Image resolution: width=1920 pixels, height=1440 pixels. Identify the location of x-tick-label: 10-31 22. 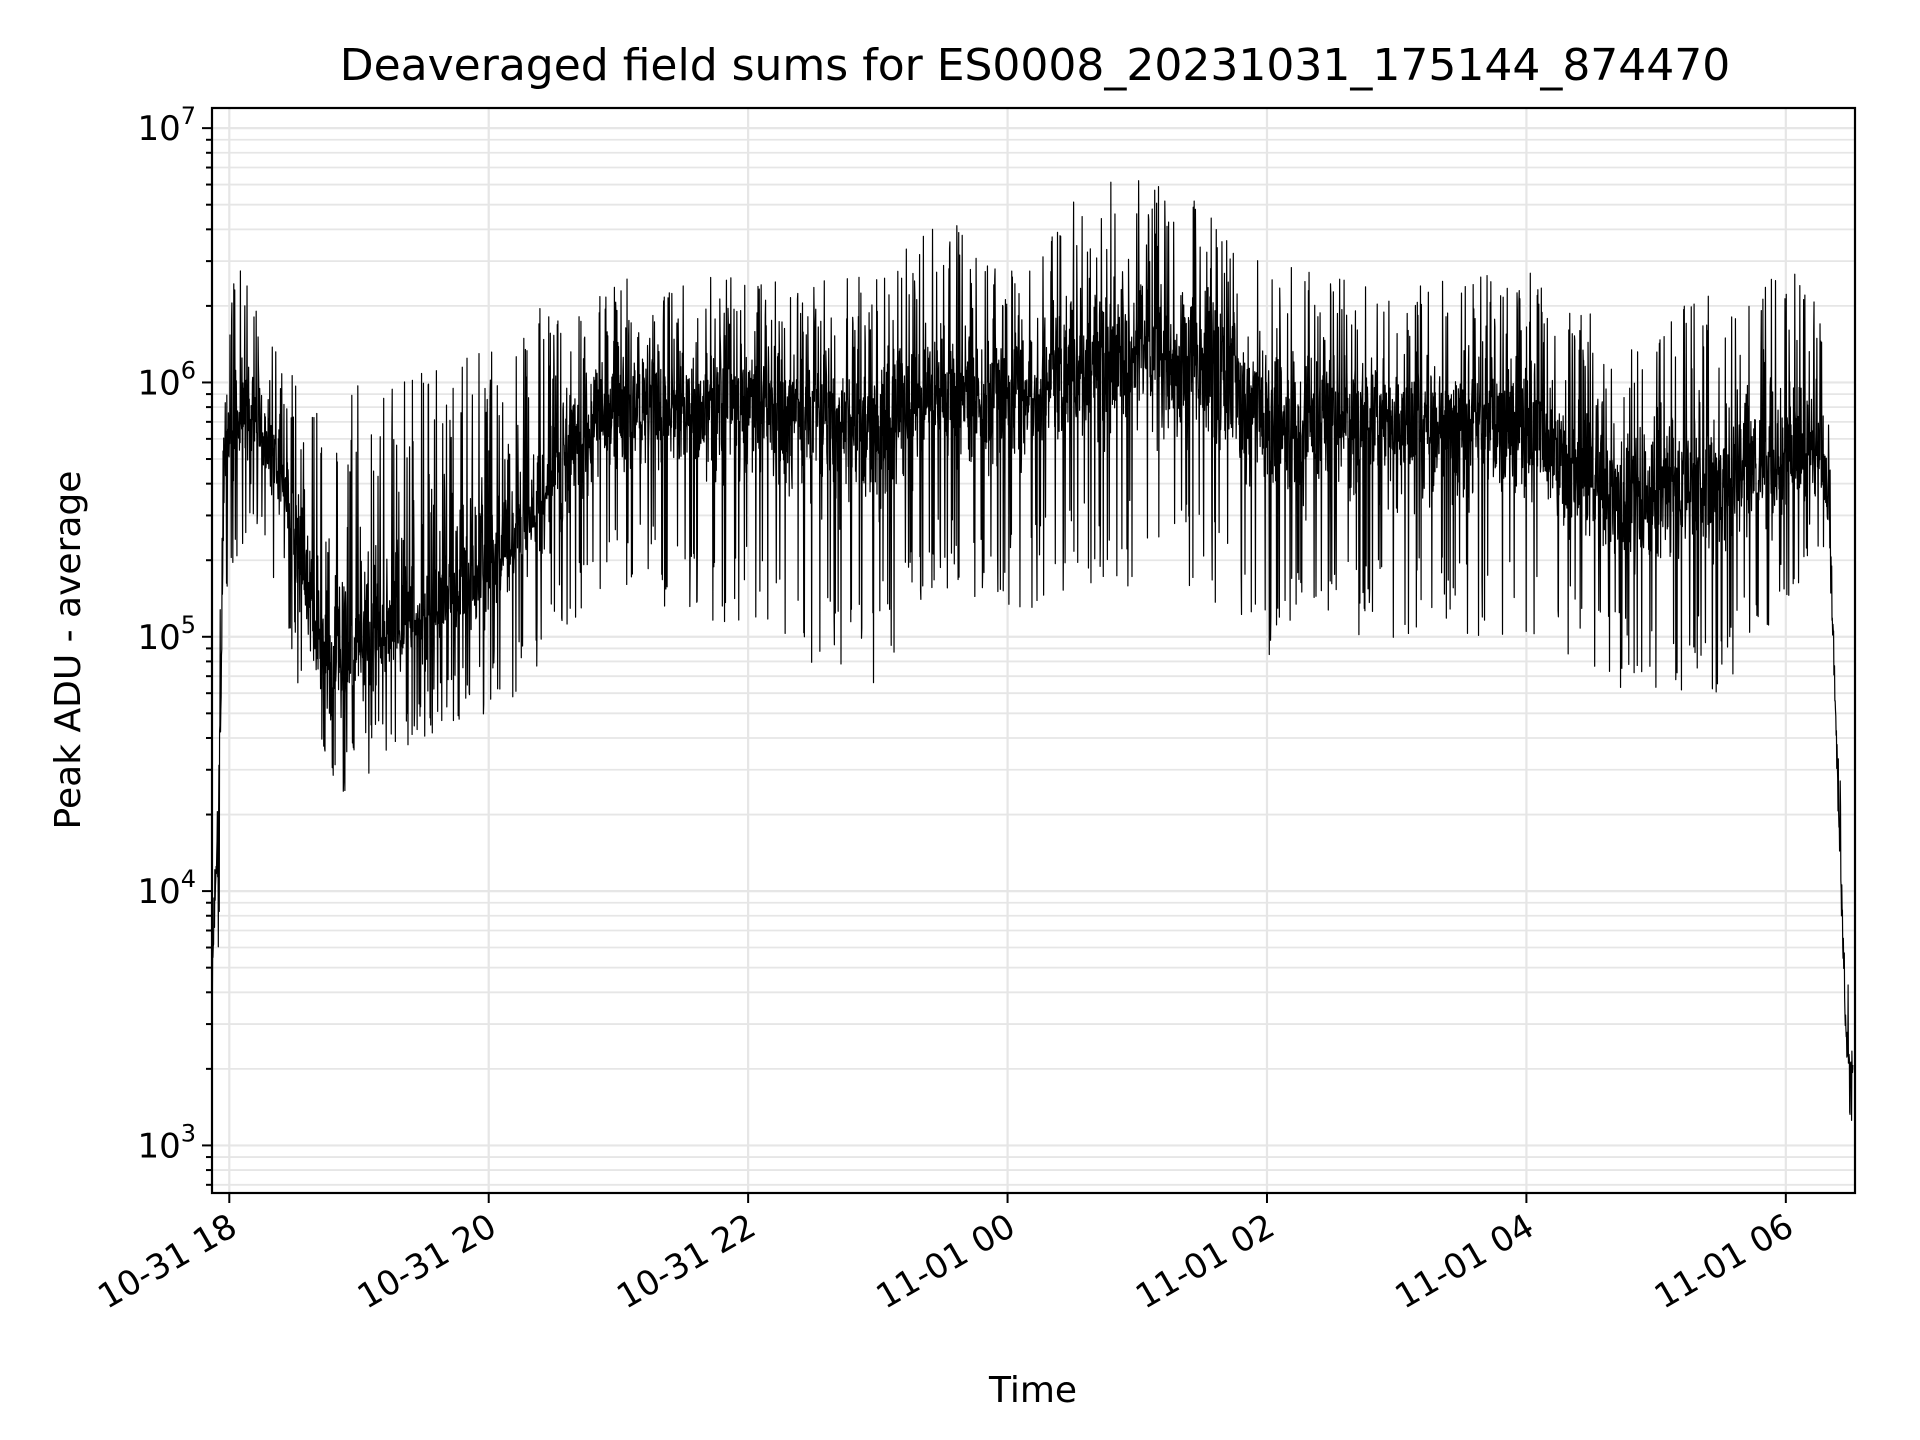
(686, 1261).